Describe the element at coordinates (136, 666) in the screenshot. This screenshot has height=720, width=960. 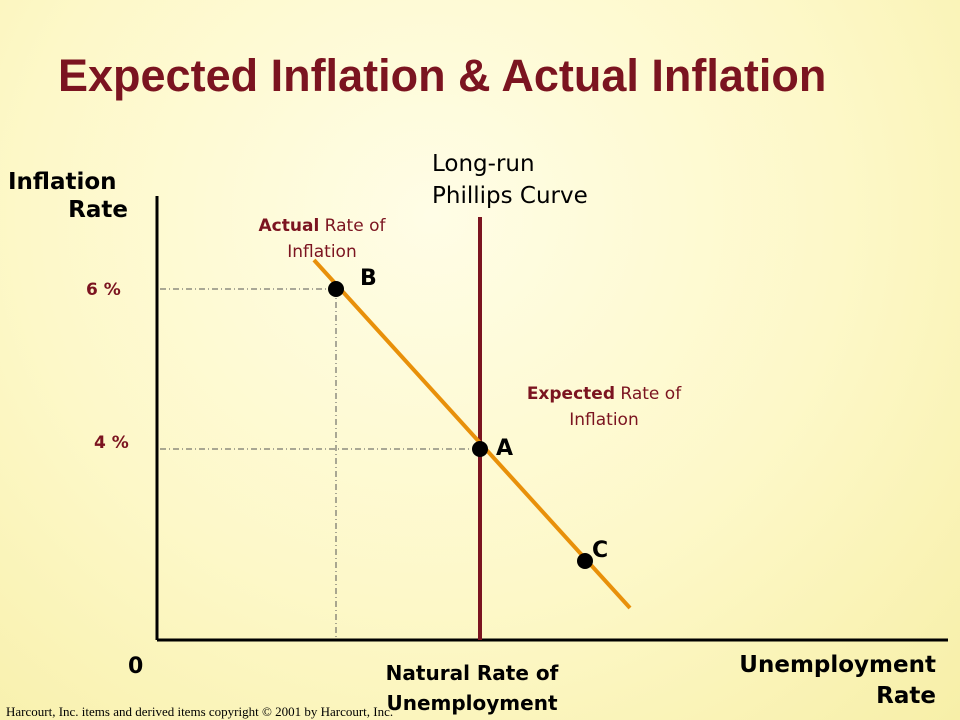
I see `origin-label: 0` at that location.